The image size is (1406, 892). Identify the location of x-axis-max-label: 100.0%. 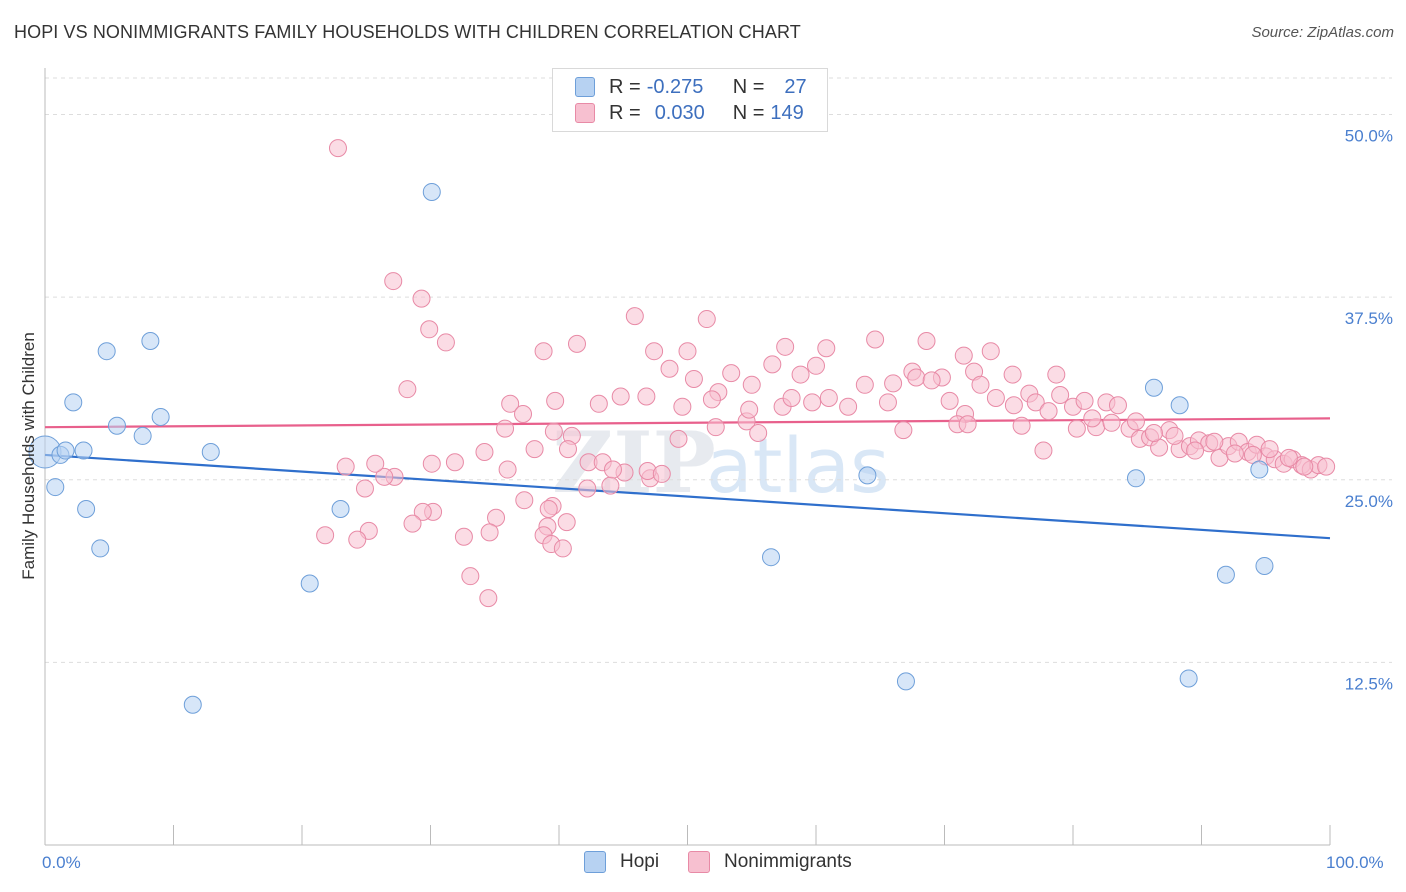
(1355, 862).